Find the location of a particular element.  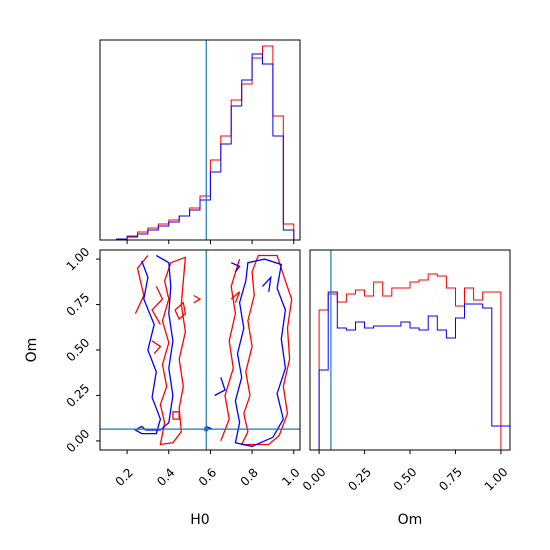

om-histogram-frame is located at coordinates (410, 350).